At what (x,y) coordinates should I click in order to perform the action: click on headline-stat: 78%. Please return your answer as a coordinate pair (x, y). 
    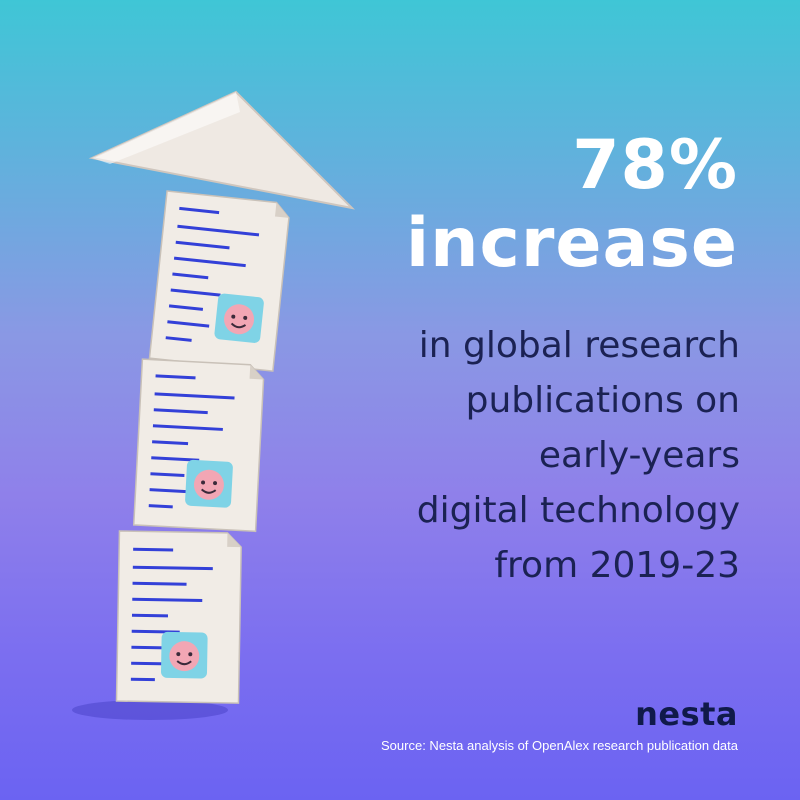
    Looking at the image, I should click on (655, 165).